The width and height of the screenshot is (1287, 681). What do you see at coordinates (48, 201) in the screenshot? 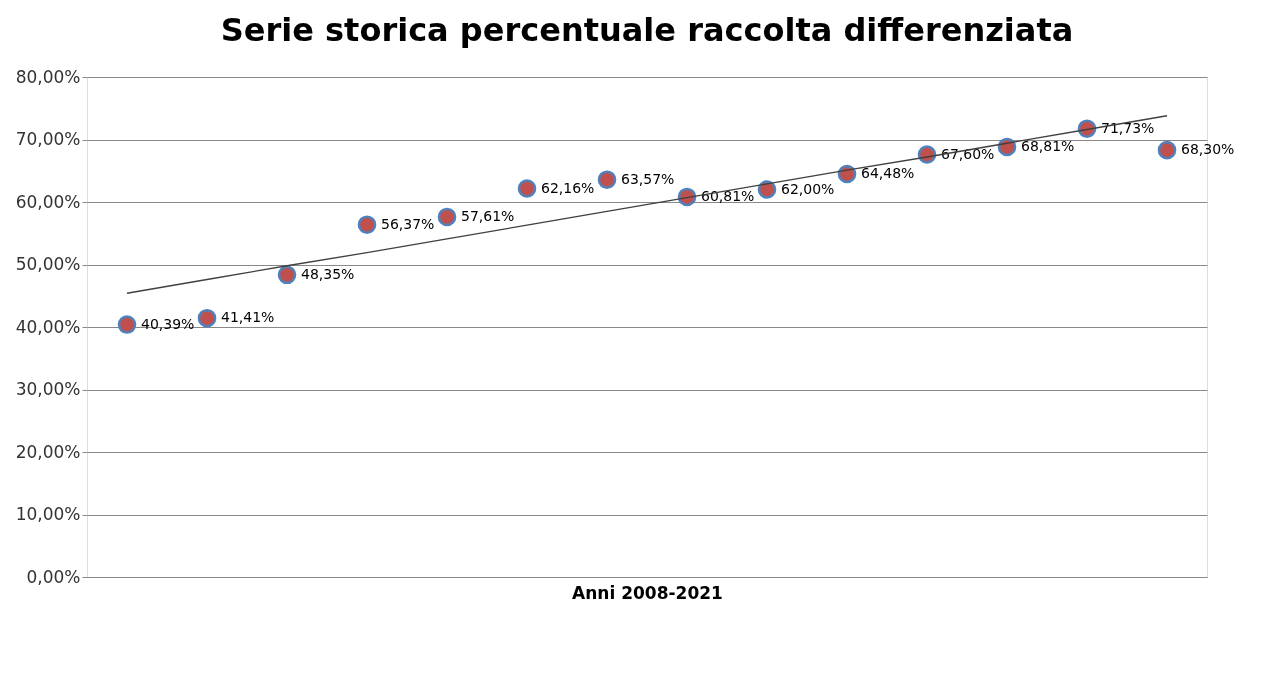
I see `y-tick-label: 60,00%` at bounding box center [48, 201].